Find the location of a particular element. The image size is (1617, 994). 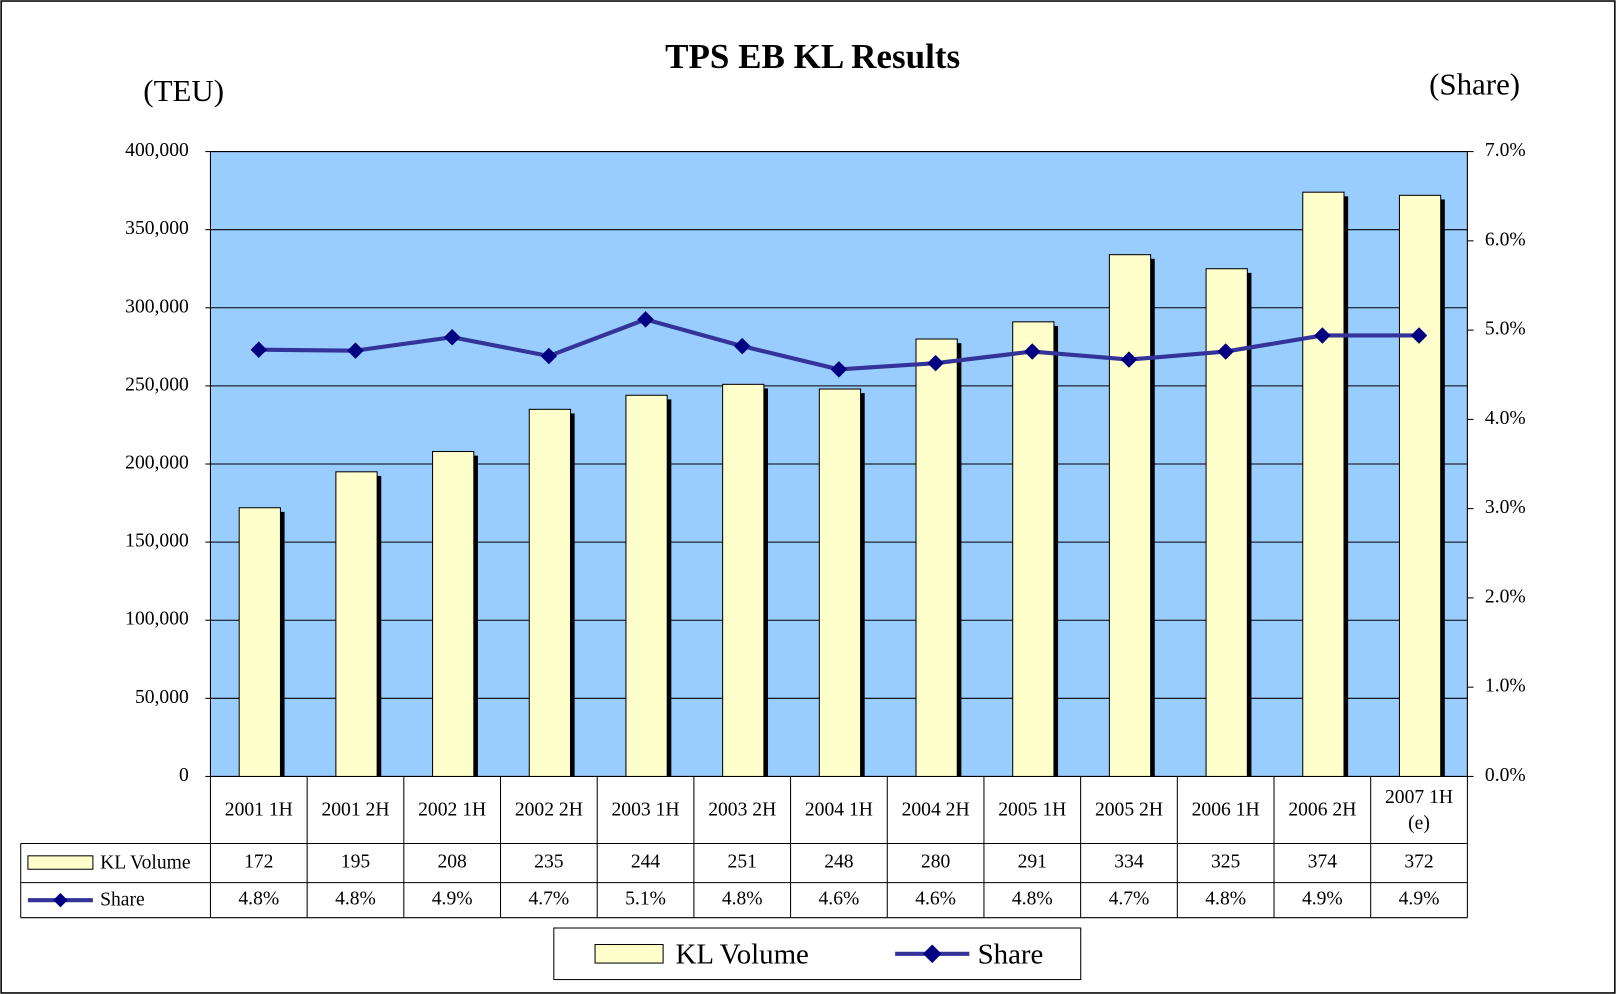

x-tick-label-box: 2001 2H is located at coordinates (355, 810).